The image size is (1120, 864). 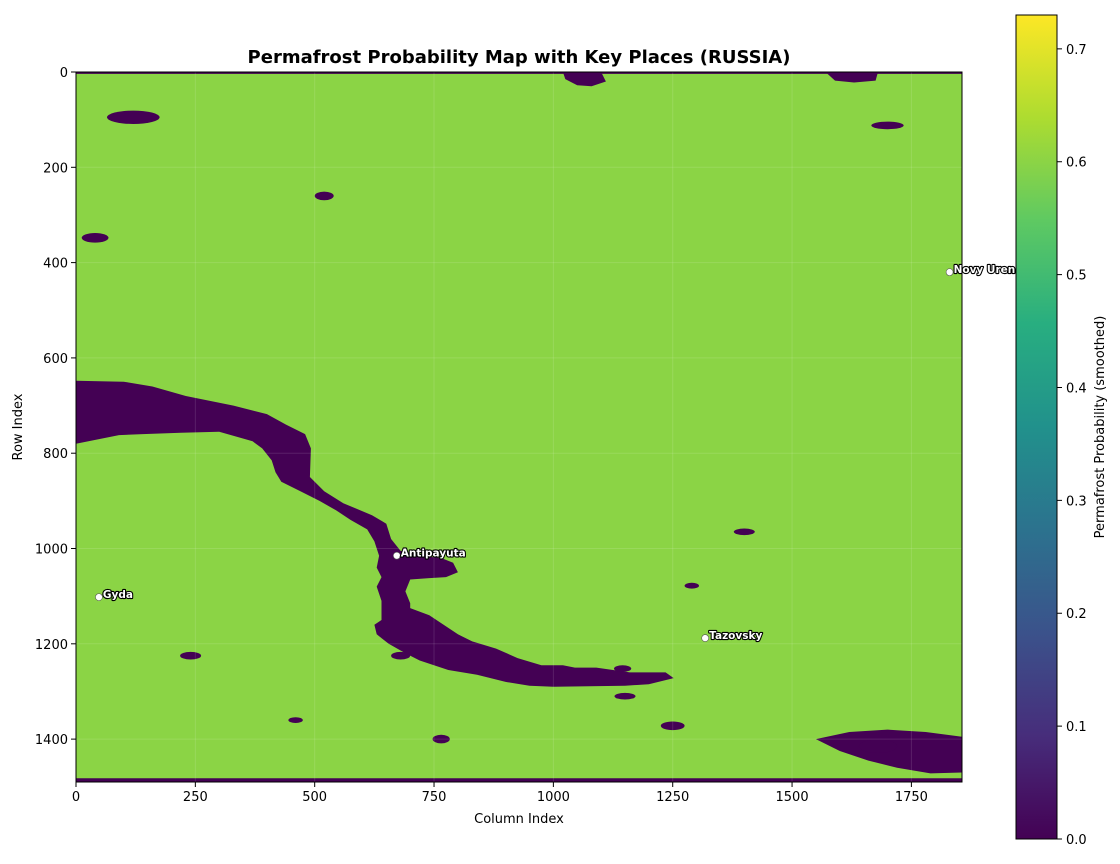 What do you see at coordinates (985, 270) in the screenshot?
I see `place-label: Novy Uren` at bounding box center [985, 270].